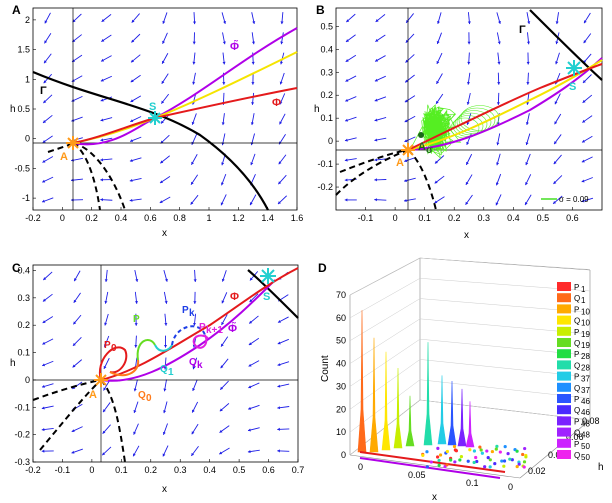  I want to click on z-tick-label: 60, so click(341, 318).